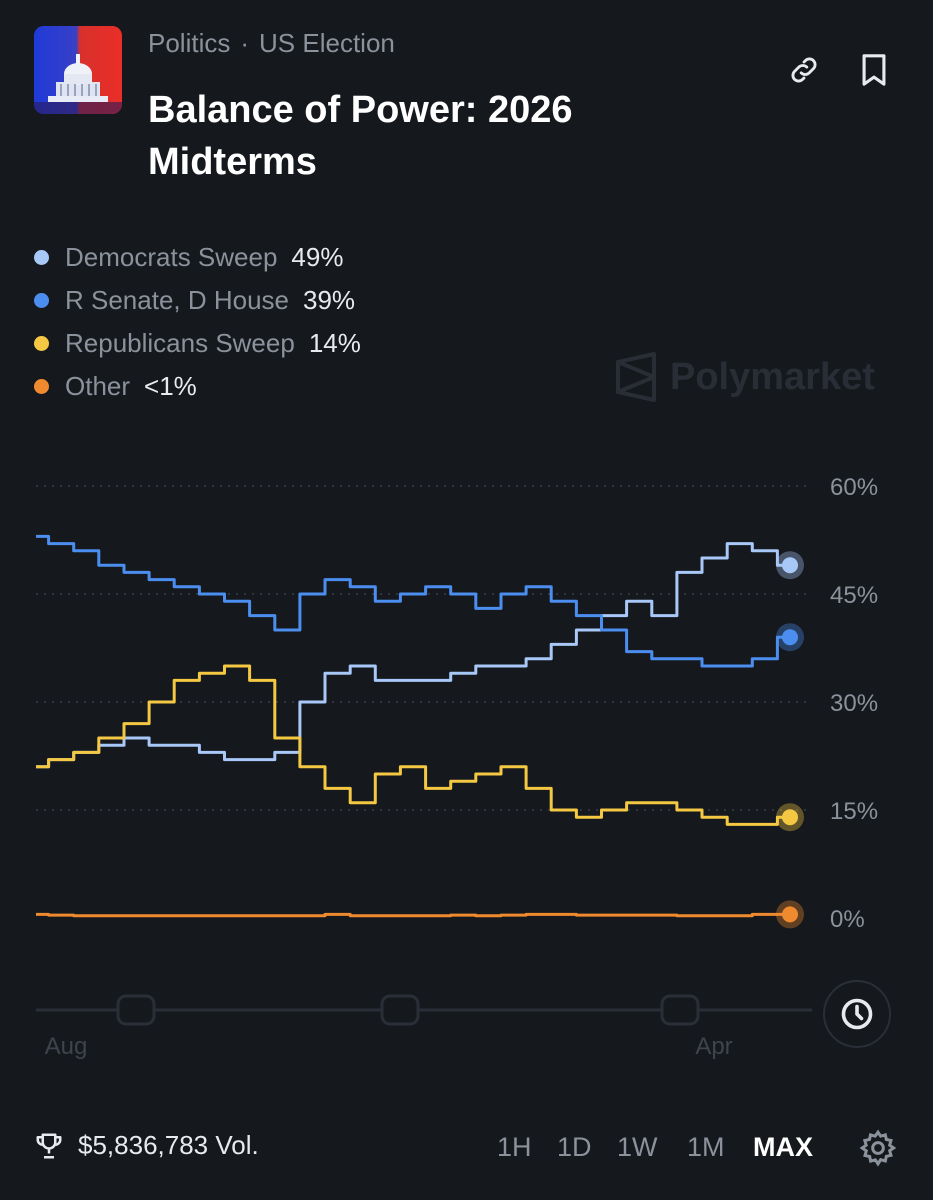 The height and width of the screenshot is (1200, 933). Describe the element at coordinates (329, 300) in the screenshot. I see `legend-value: 39%` at that location.